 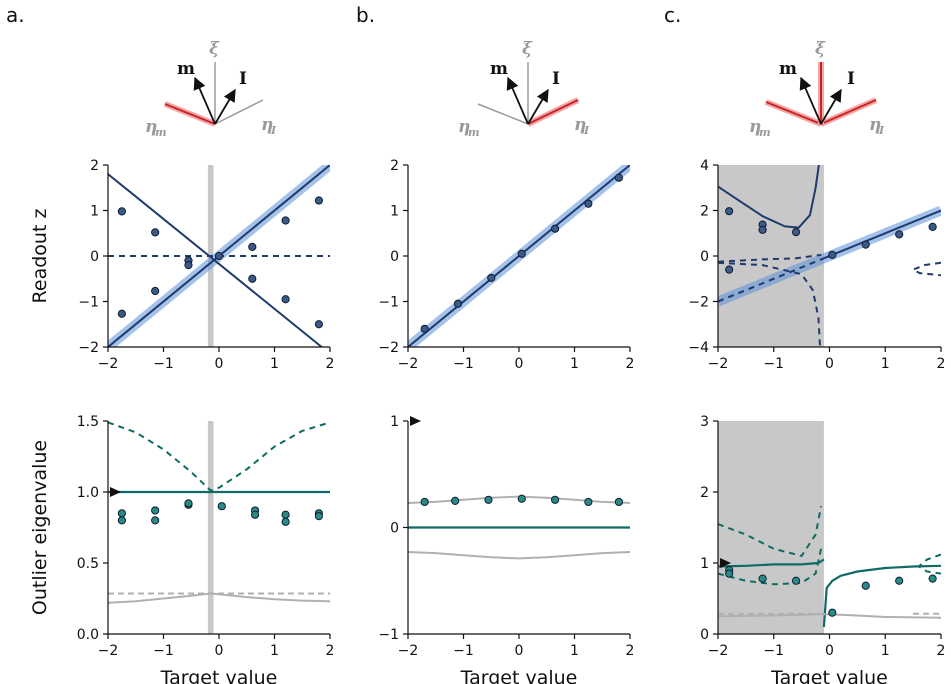 What do you see at coordinates (672, 15) in the screenshot?
I see `panel-label-c: c.` at bounding box center [672, 15].